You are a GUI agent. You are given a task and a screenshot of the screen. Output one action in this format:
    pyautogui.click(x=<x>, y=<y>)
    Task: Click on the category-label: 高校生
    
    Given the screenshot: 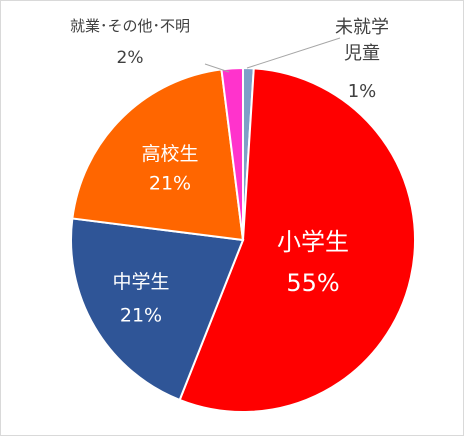 What is the action you would take?
    pyautogui.click(x=169, y=154)
    